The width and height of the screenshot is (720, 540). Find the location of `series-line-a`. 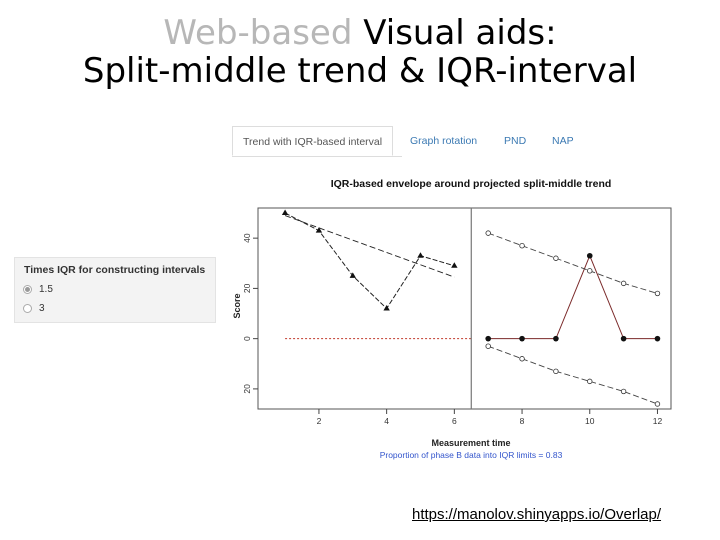

series-line-a is located at coordinates (369, 261).